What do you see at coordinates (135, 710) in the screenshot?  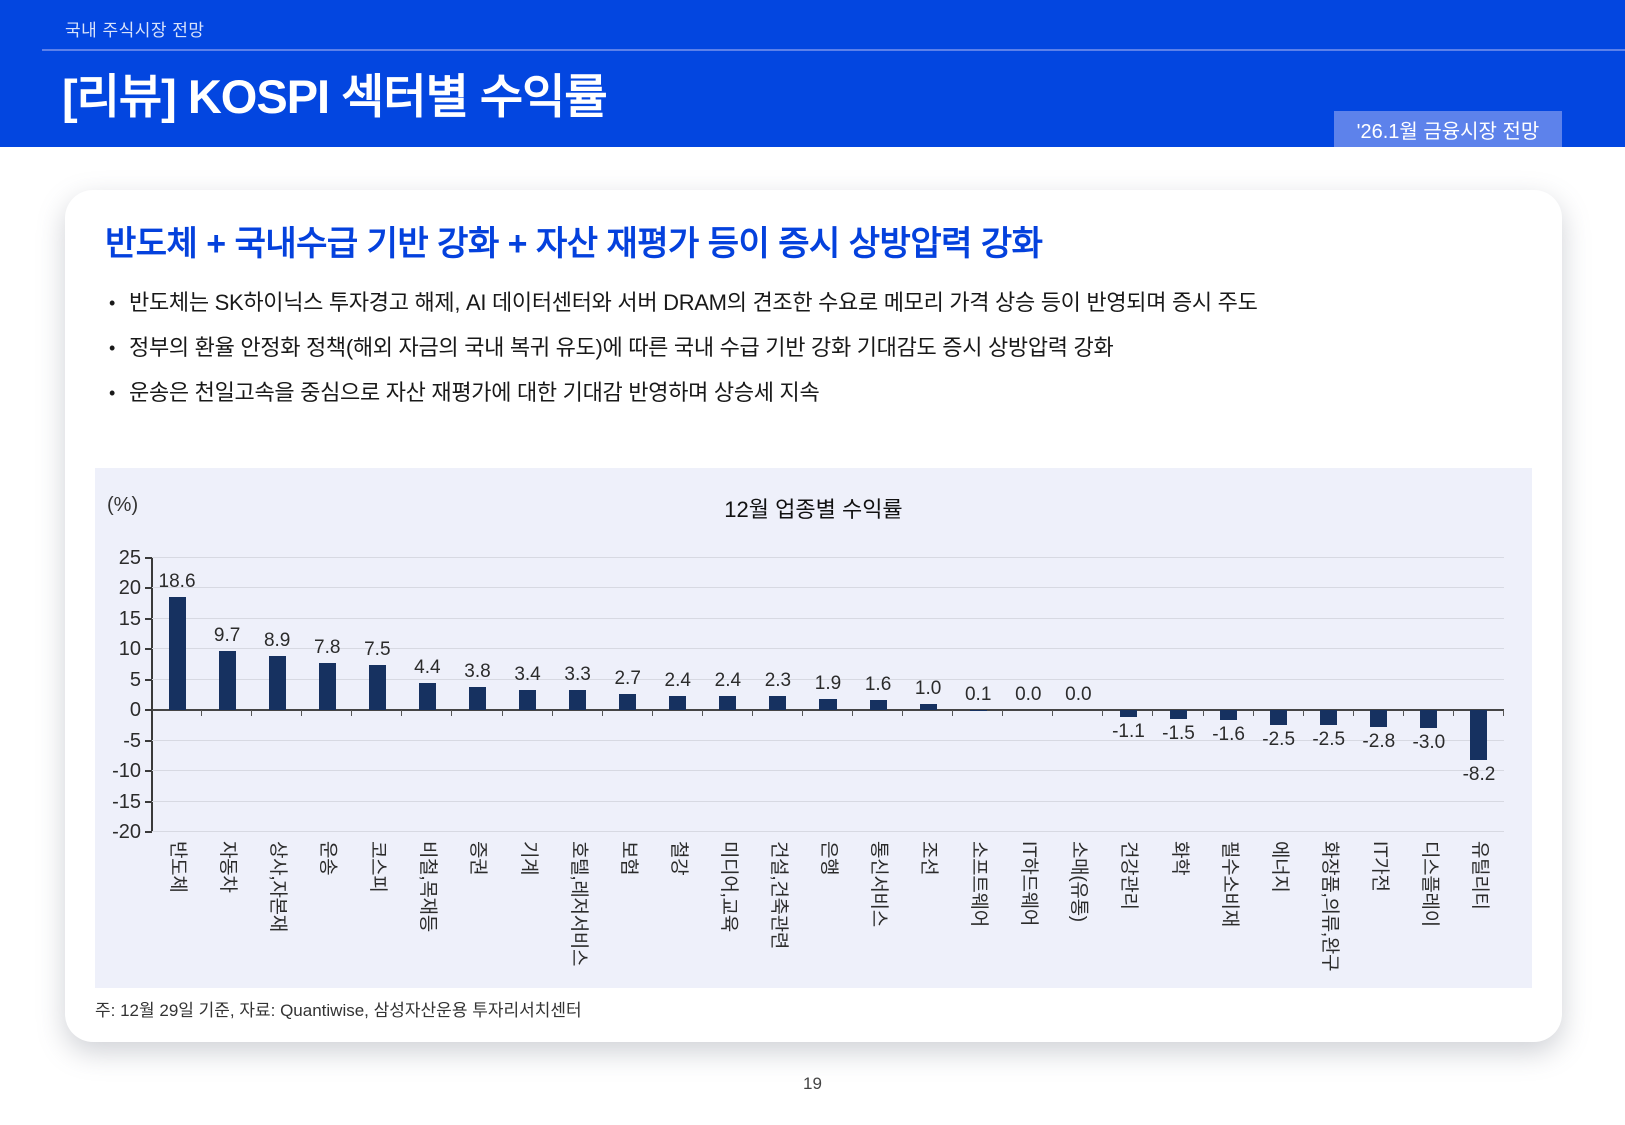 I see `y-tick-label: 0` at bounding box center [135, 710].